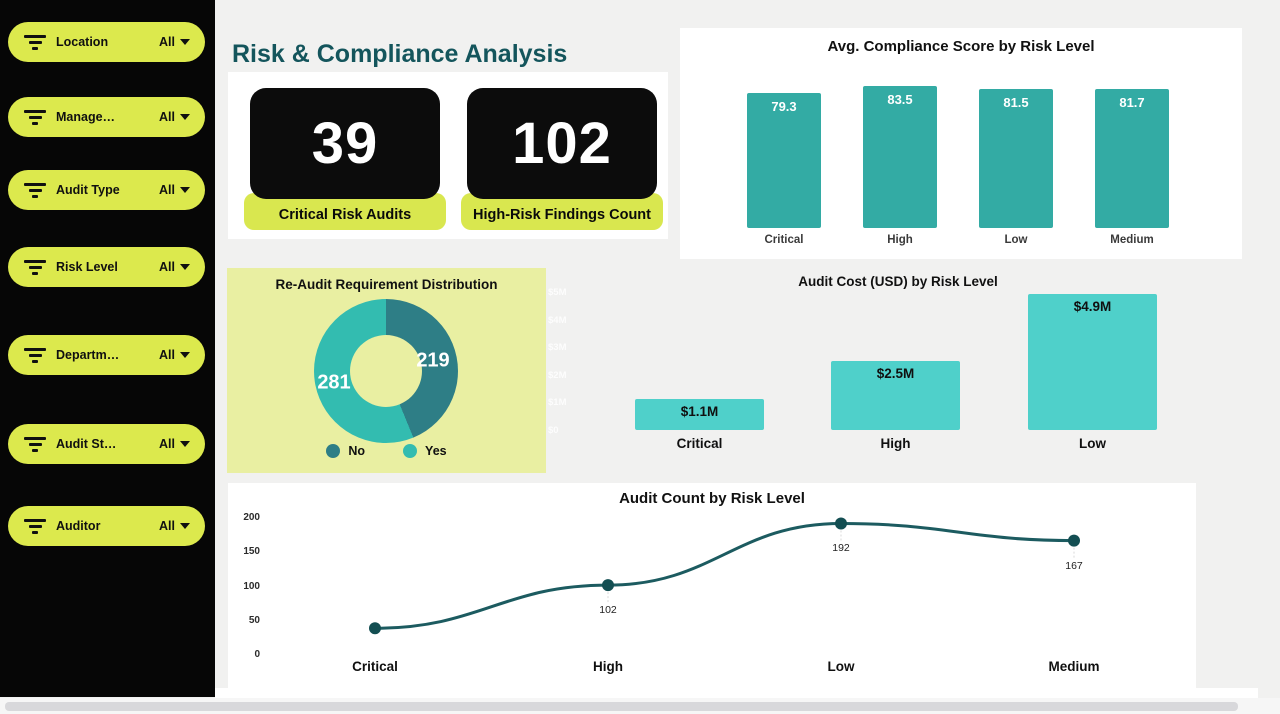 The width and height of the screenshot is (1280, 714). Describe the element at coordinates (375, 666) in the screenshot. I see `axis-category-label: Critical` at that location.